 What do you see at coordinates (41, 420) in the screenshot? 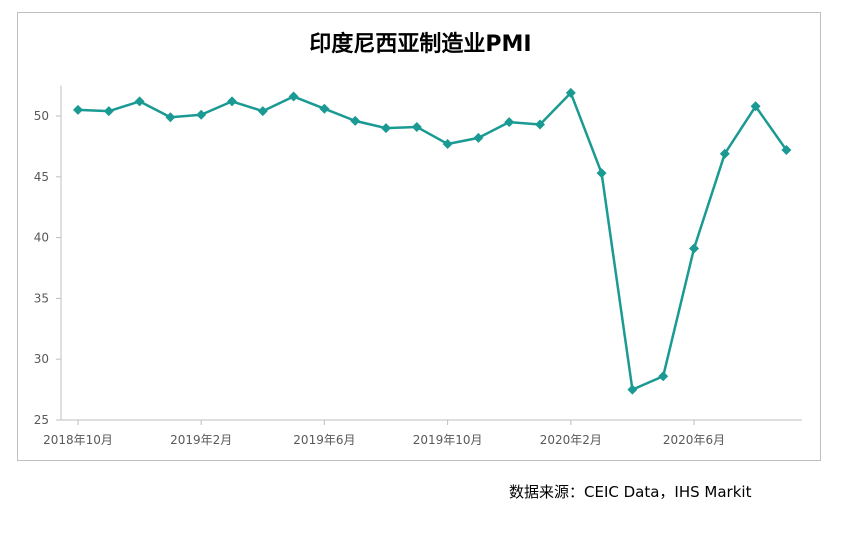
I see `y-tick-label: 25` at bounding box center [41, 420].